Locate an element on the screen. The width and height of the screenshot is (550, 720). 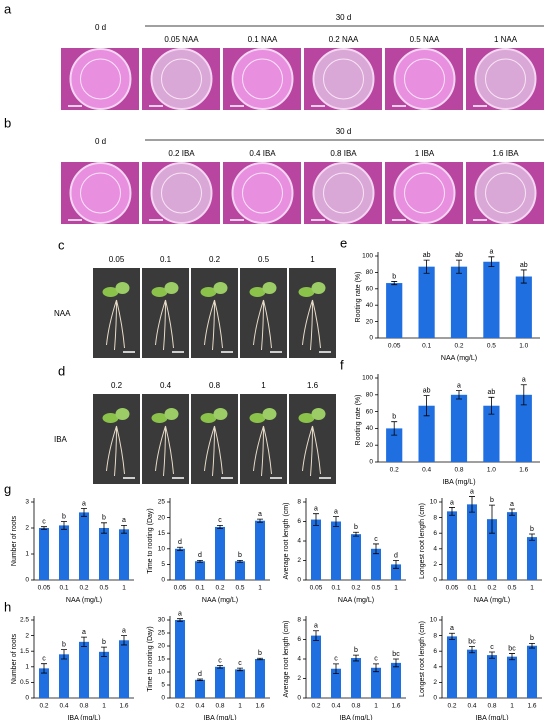
x-tick-label: 0.5 is located at coordinates (375, 588).